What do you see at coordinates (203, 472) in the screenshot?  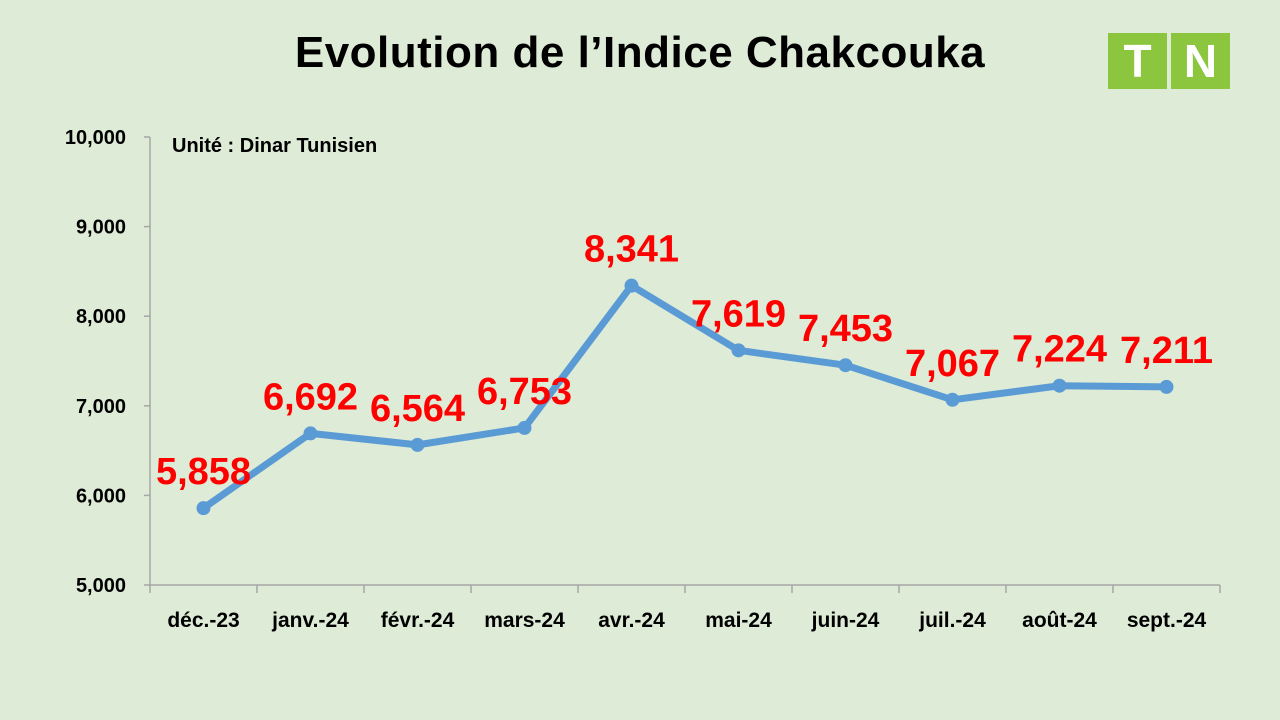 I see `data-label: 5,858` at bounding box center [203, 472].